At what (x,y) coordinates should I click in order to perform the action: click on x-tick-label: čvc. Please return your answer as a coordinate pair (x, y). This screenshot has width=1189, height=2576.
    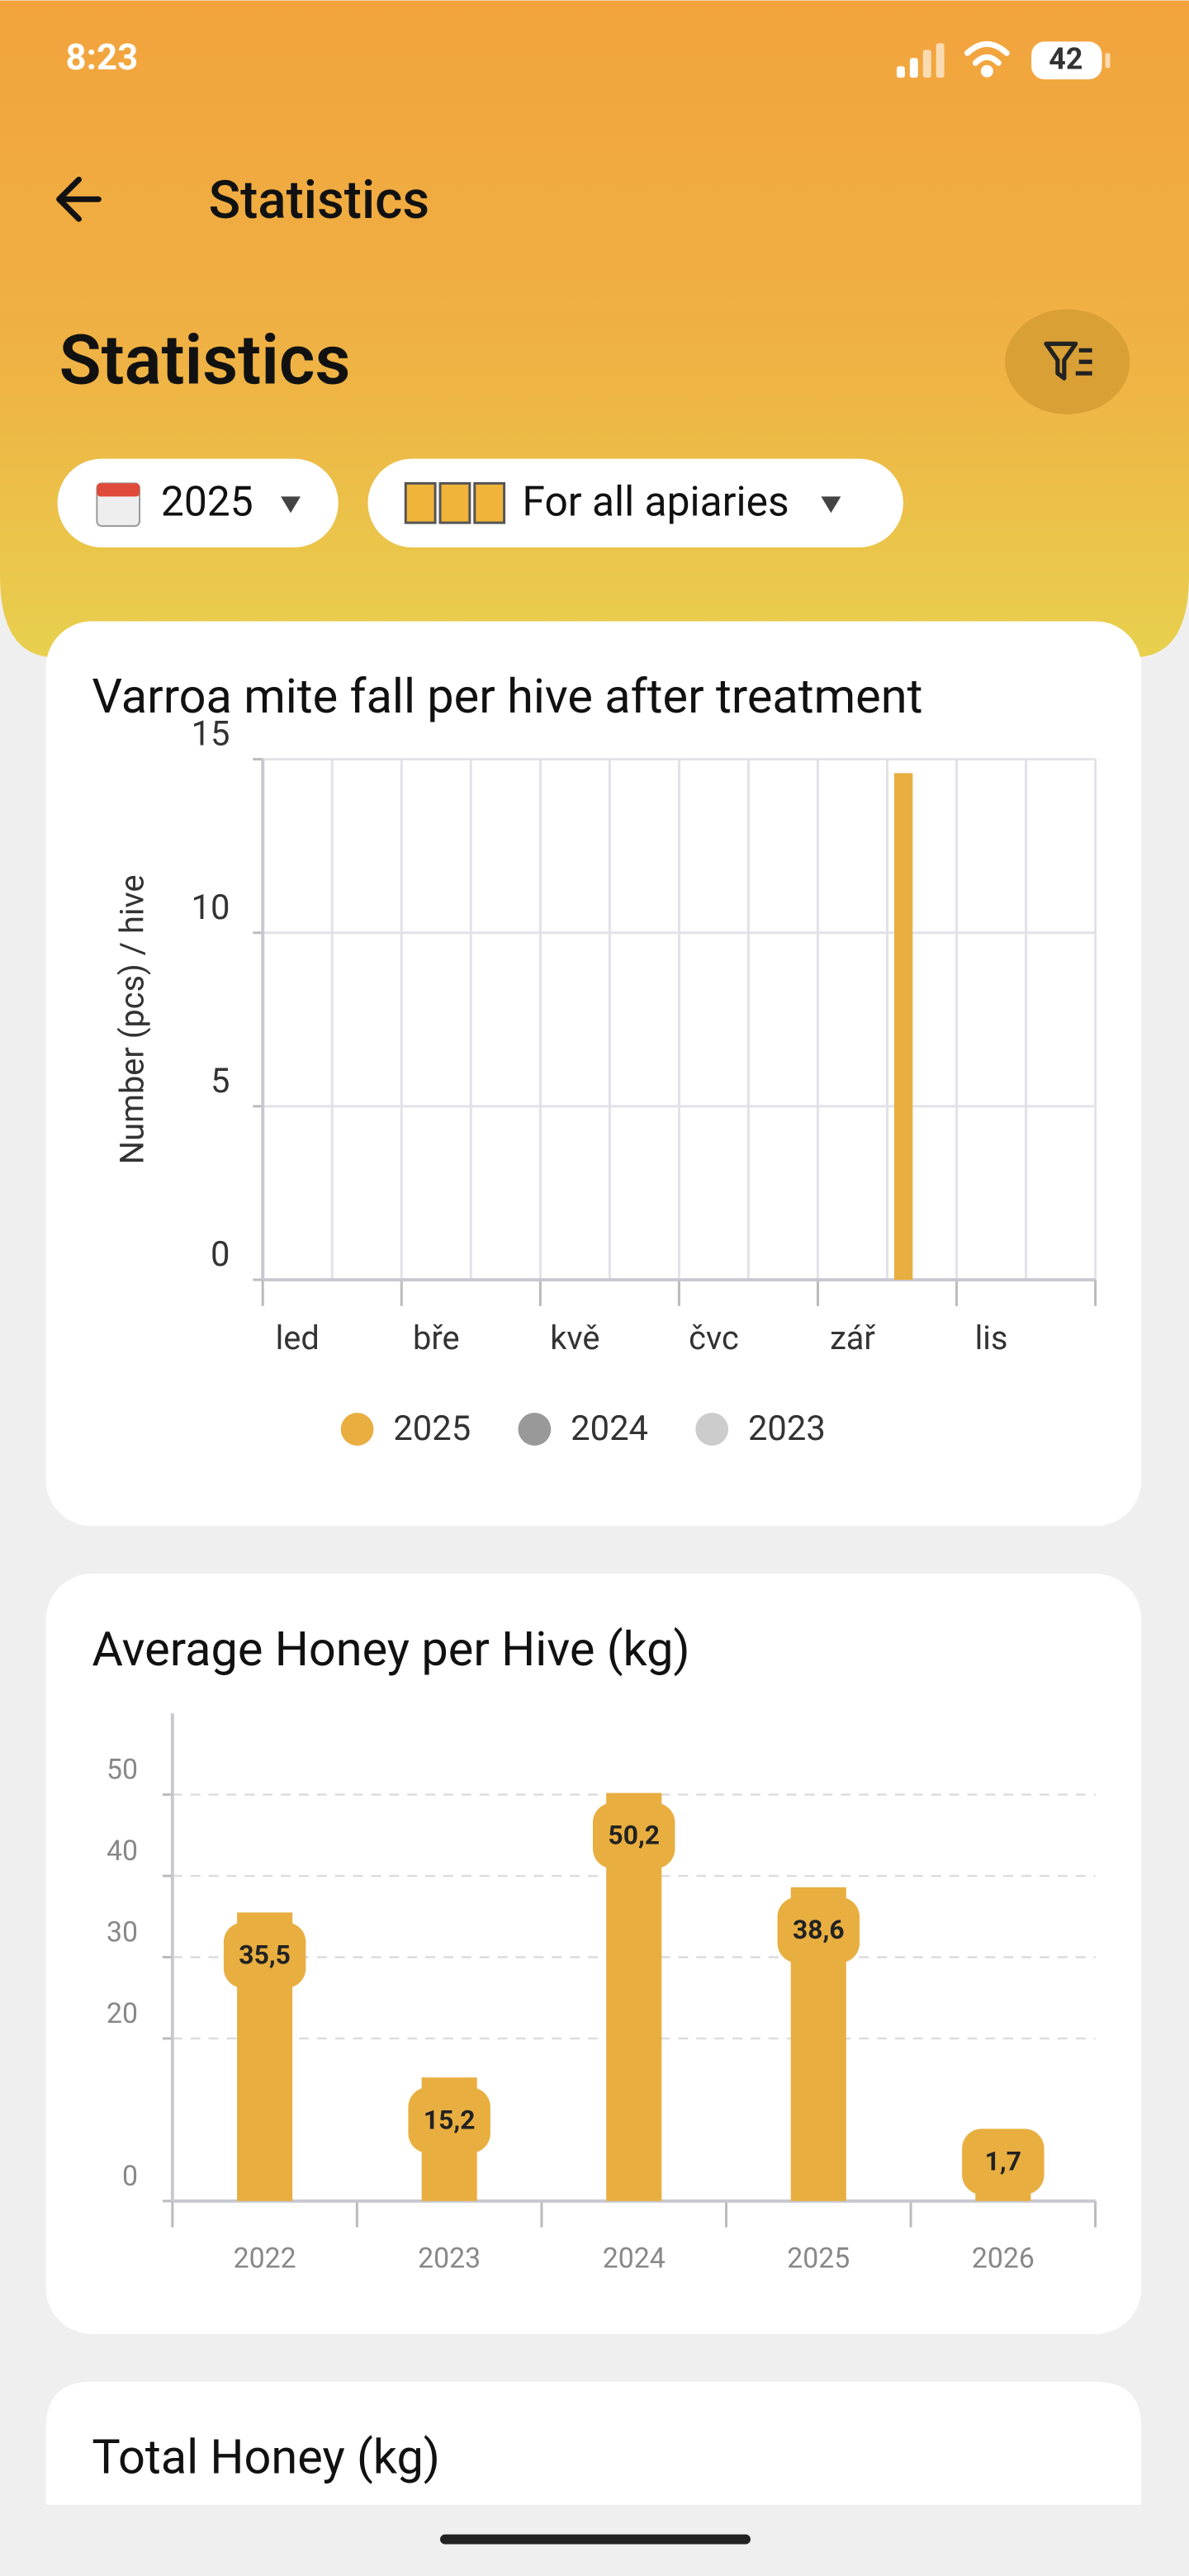
    Looking at the image, I should click on (714, 1338).